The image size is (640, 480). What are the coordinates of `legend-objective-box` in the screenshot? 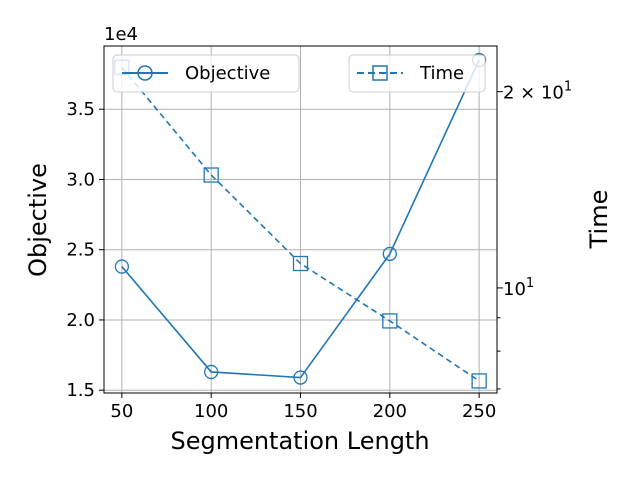 It's located at (206, 73).